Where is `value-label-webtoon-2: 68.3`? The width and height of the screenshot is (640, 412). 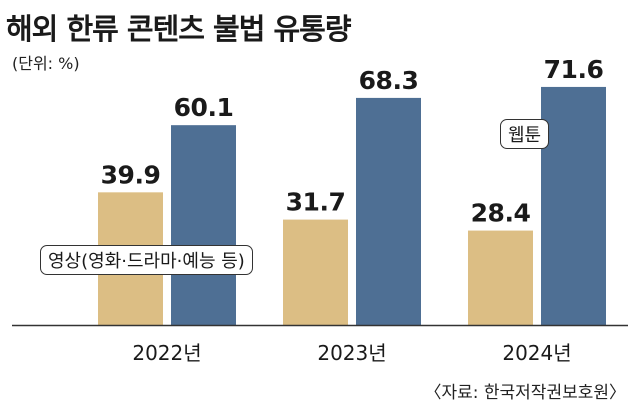
value-label-webtoon-2: 68.3 is located at coordinates (389, 80).